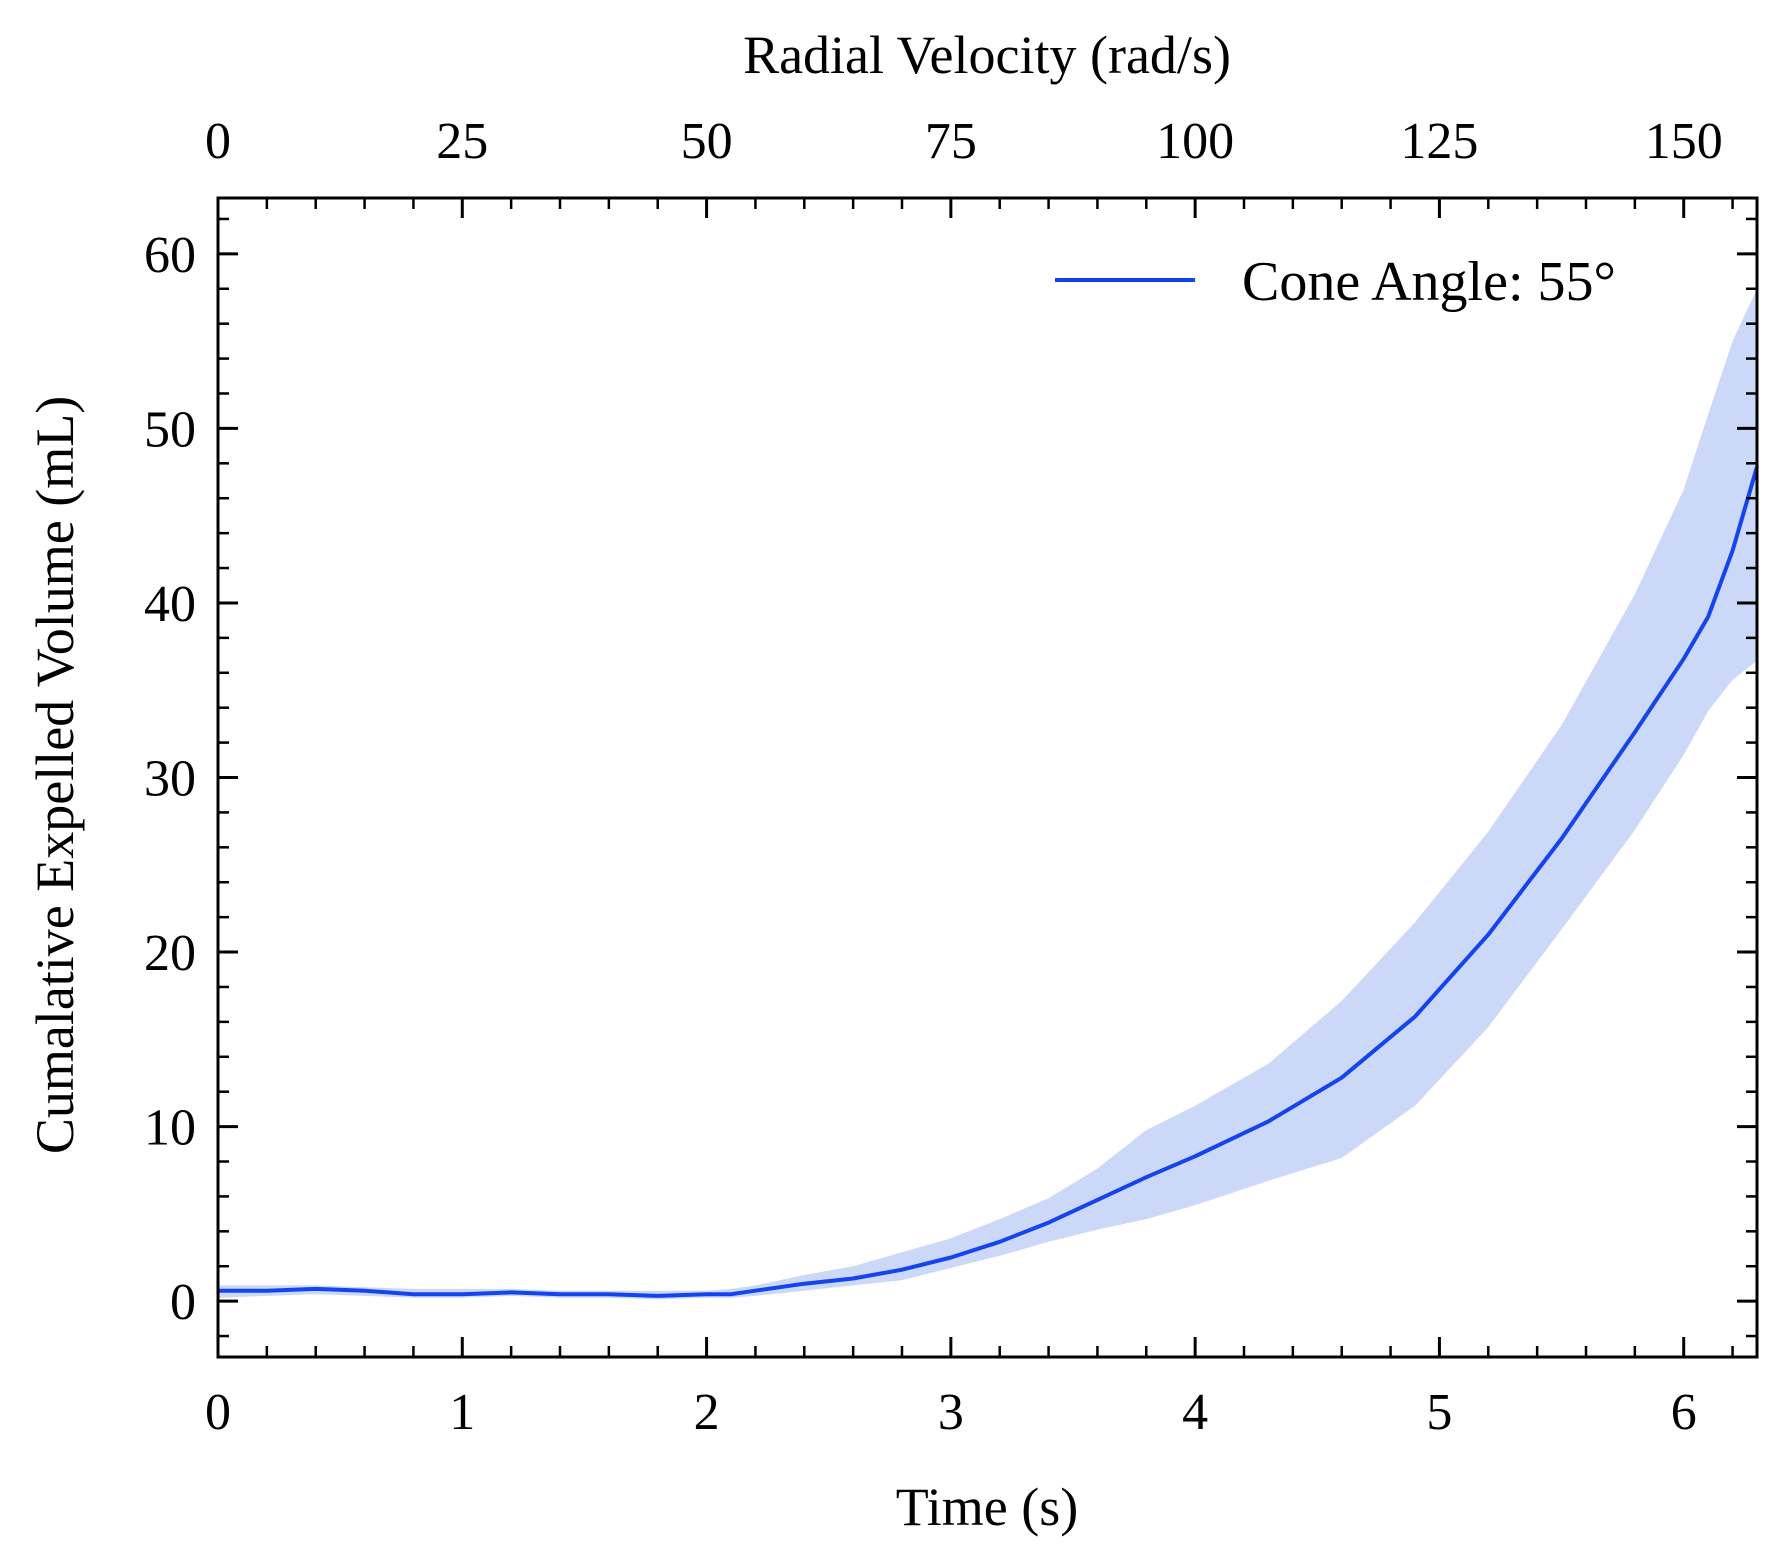 The height and width of the screenshot is (1563, 1782). Describe the element at coordinates (218, 1412) in the screenshot. I see `x-tick-label: 0` at that location.